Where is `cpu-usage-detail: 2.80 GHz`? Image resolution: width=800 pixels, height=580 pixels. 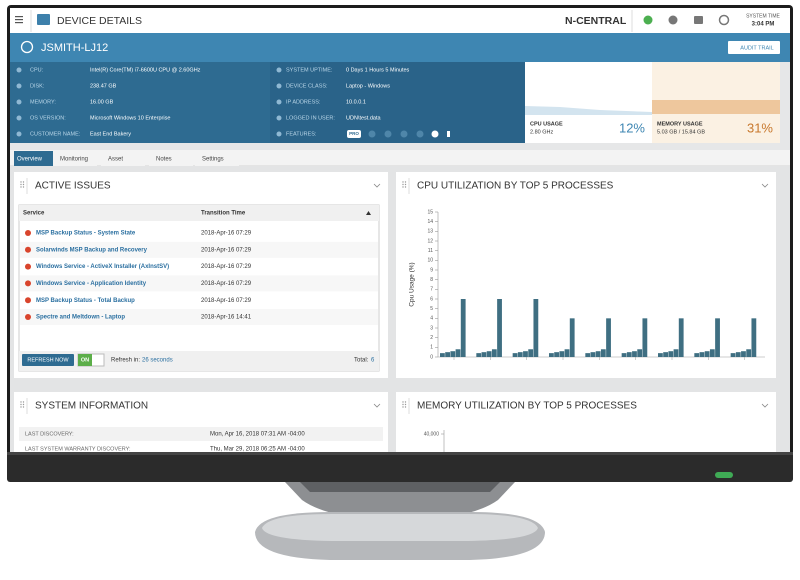 cpu-usage-detail: 2.80 GHz is located at coordinates (541, 132).